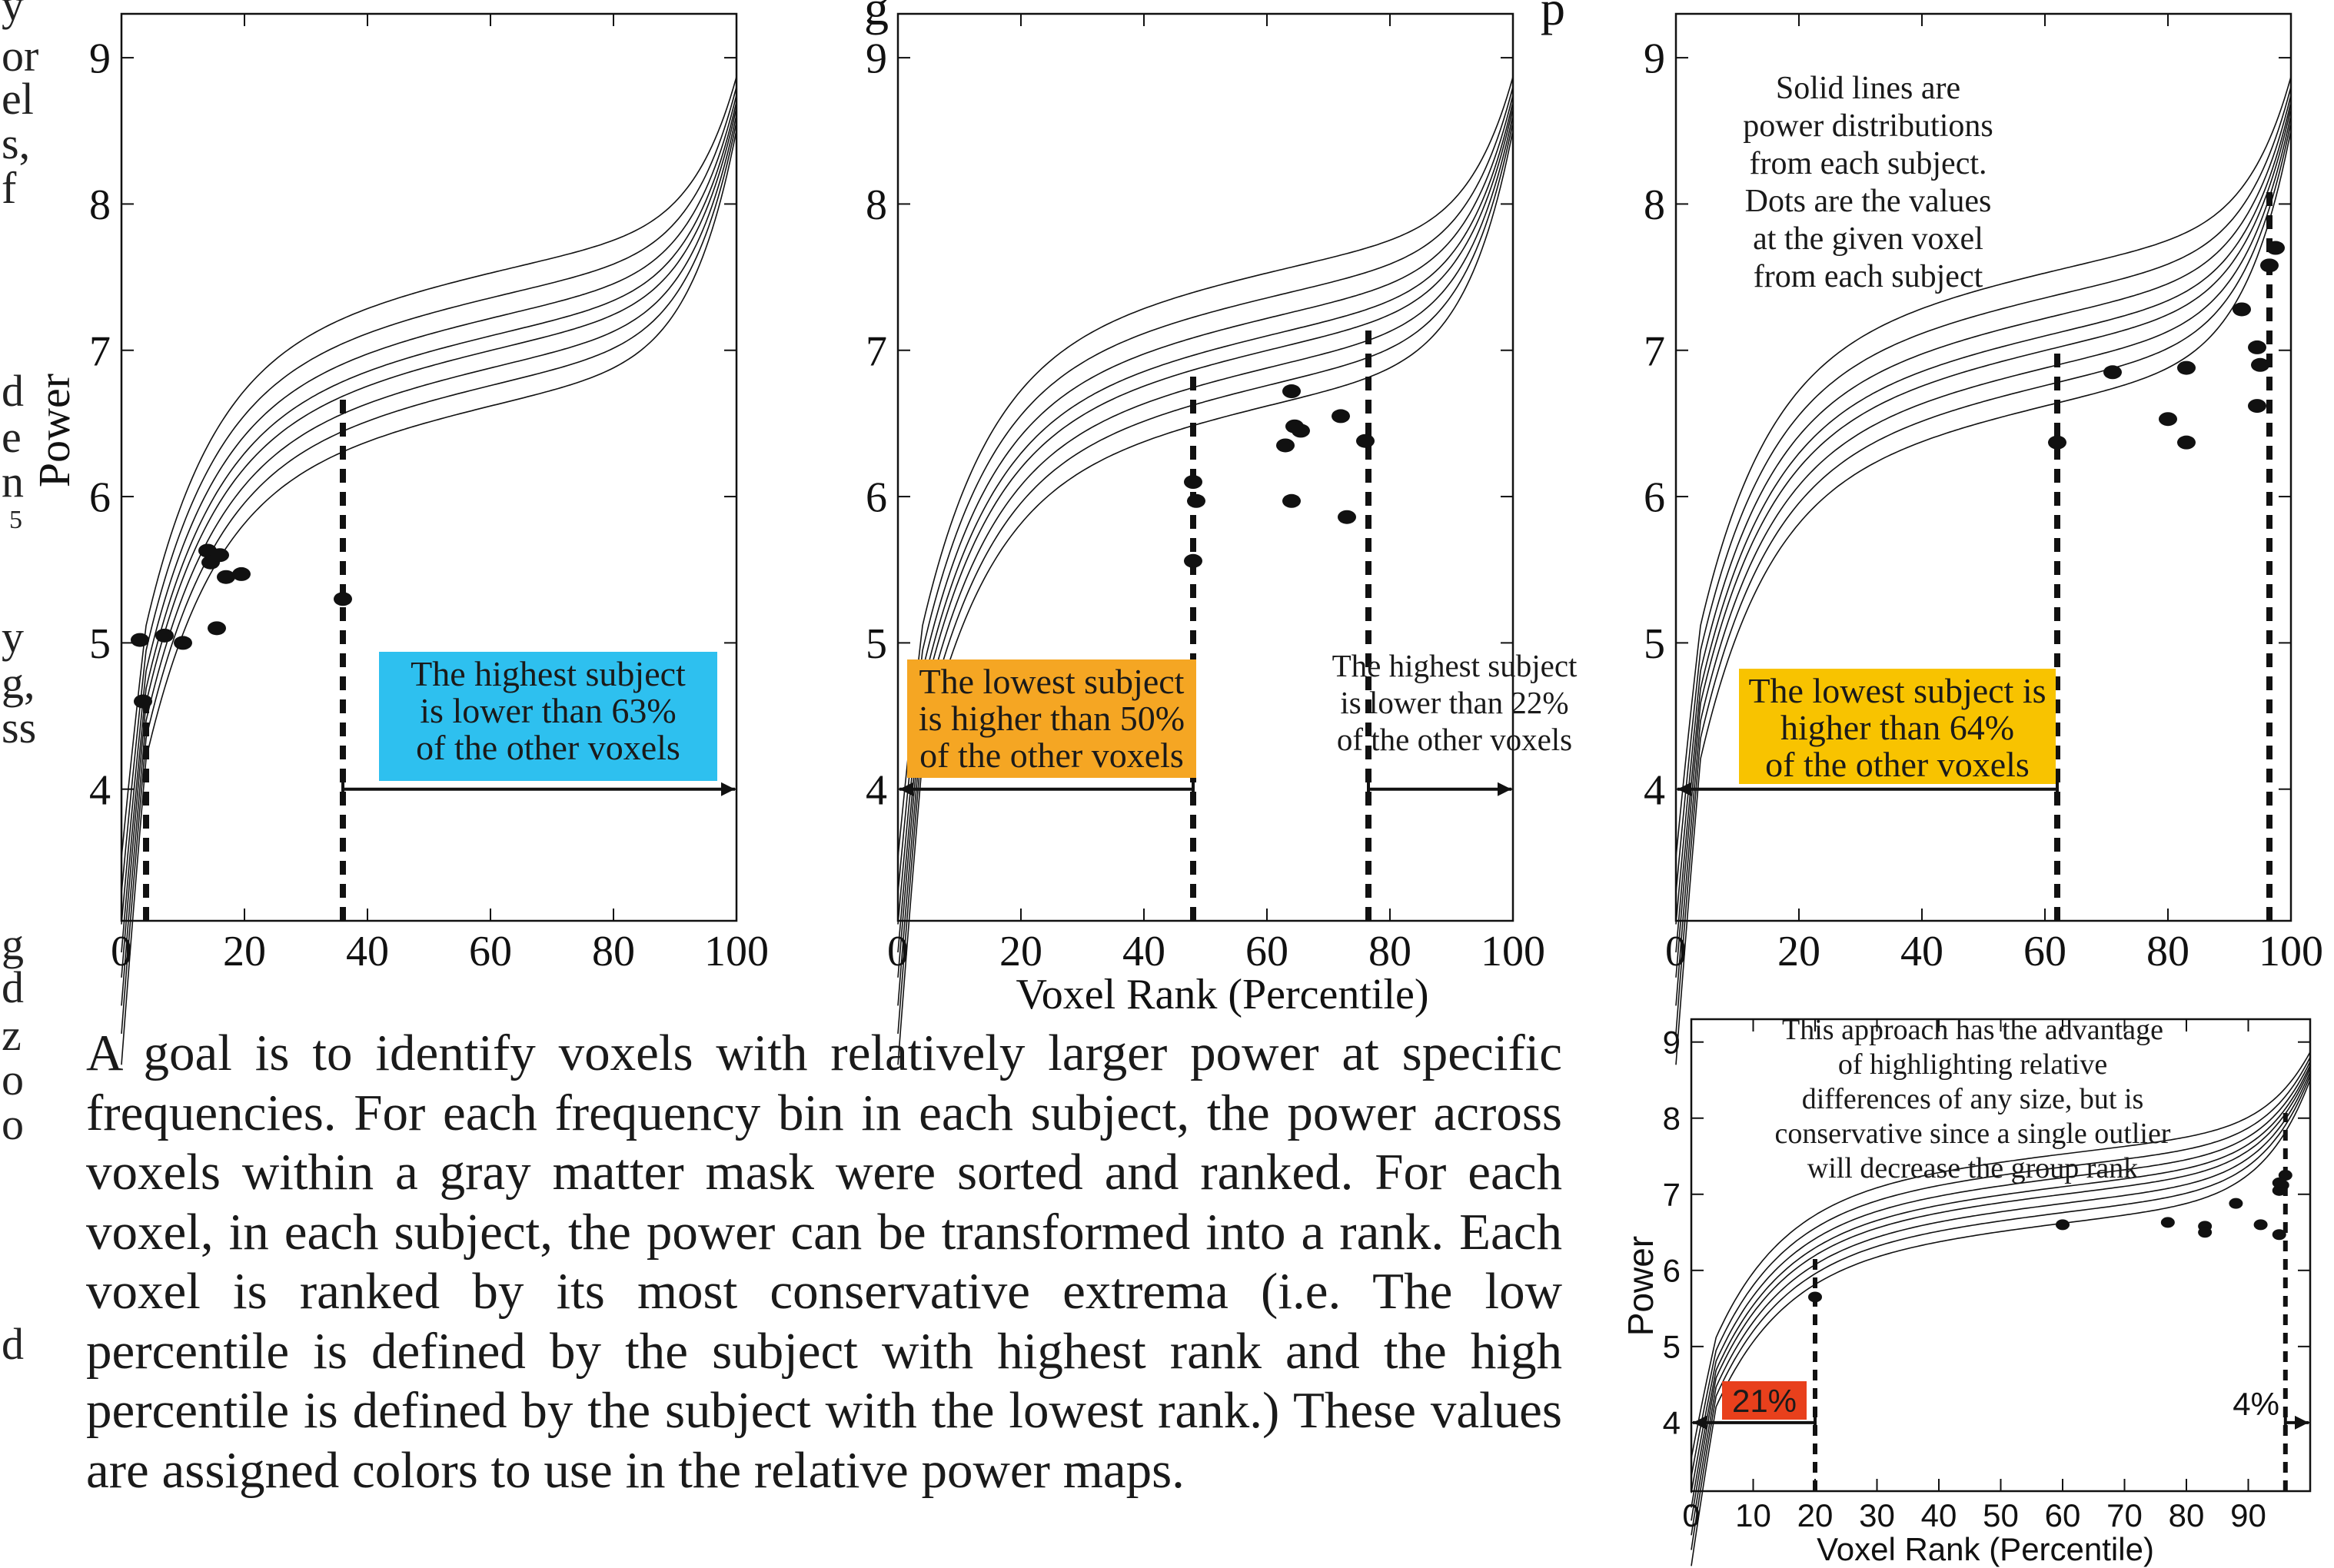 The height and width of the screenshot is (1568, 2334). Describe the element at coordinates (1868, 201) in the screenshot. I see `annotation-text: Dots are the values` at that location.